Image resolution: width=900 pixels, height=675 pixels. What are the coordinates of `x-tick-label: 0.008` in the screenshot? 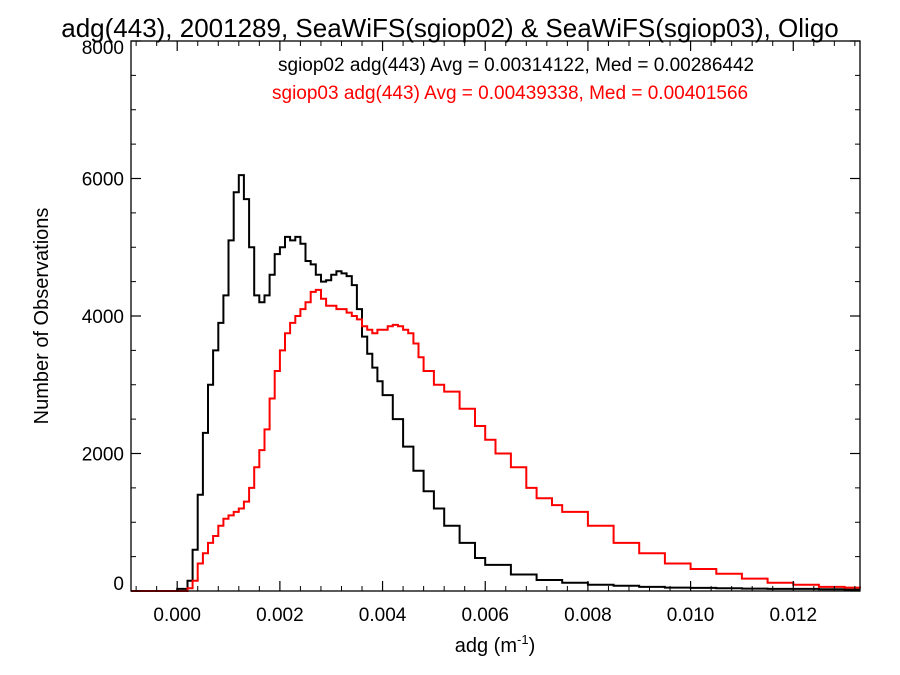 It's located at (588, 615).